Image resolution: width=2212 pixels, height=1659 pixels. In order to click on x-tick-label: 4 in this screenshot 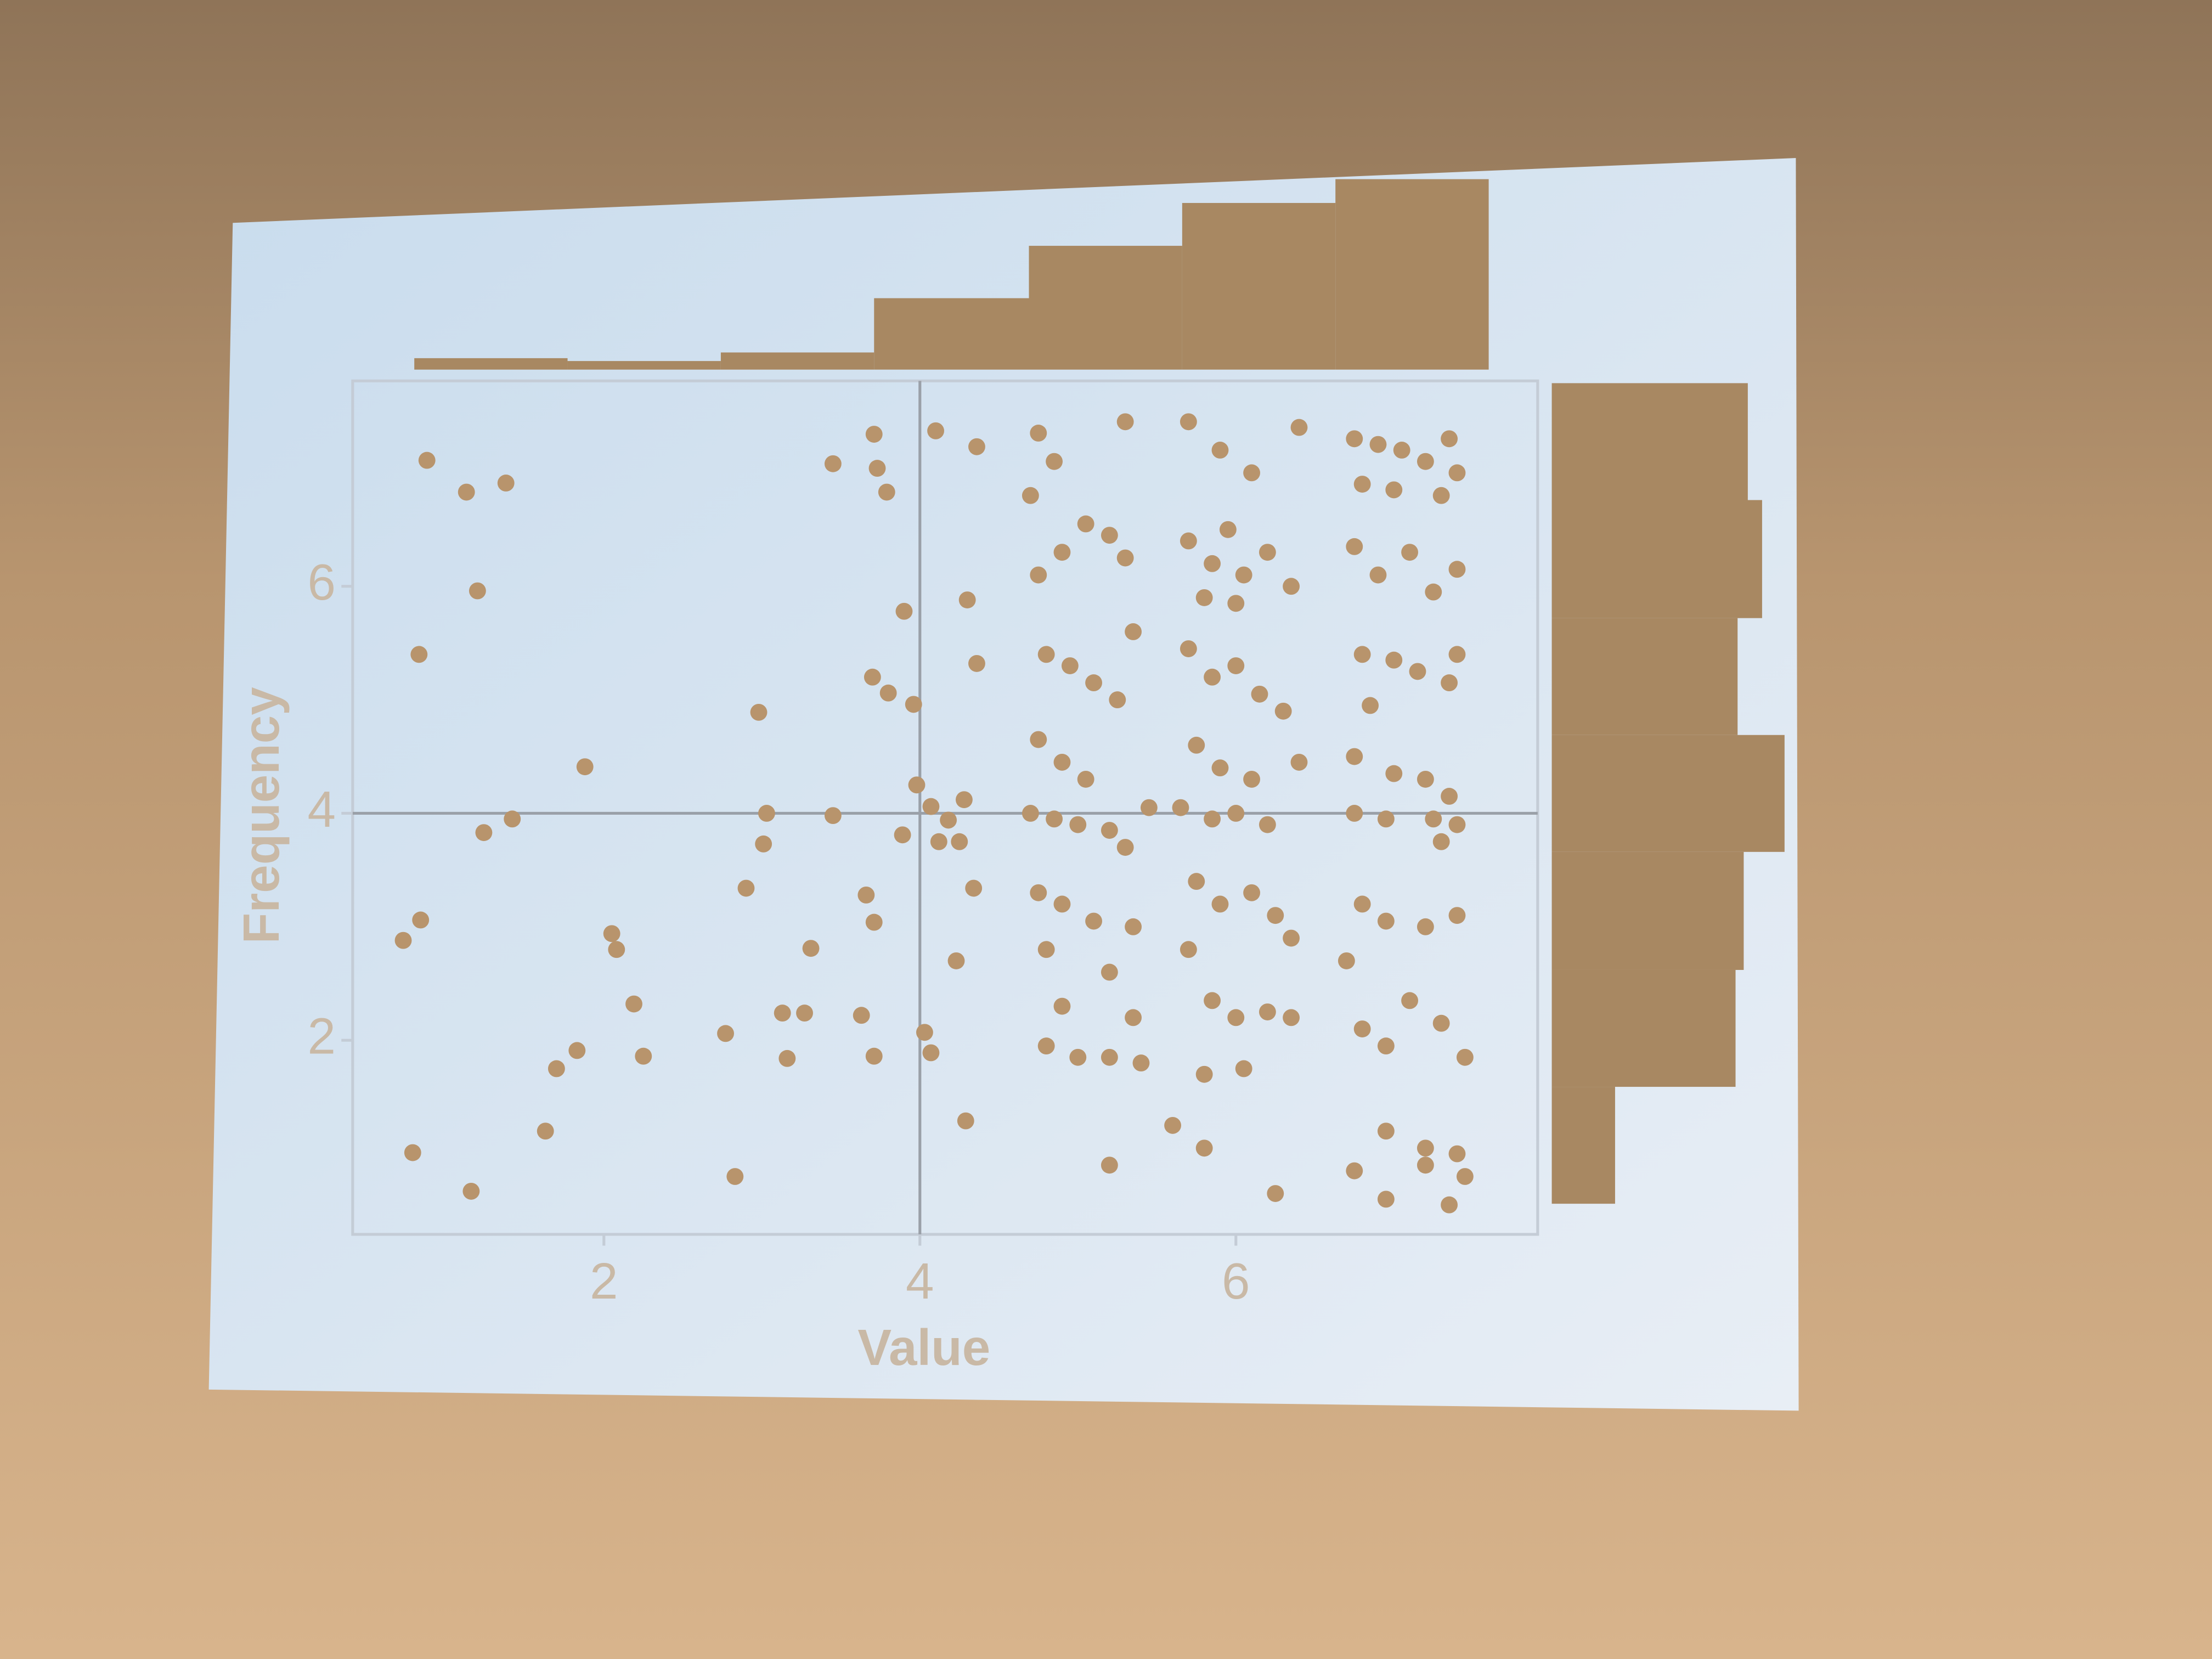, I will do `click(920, 1281)`.